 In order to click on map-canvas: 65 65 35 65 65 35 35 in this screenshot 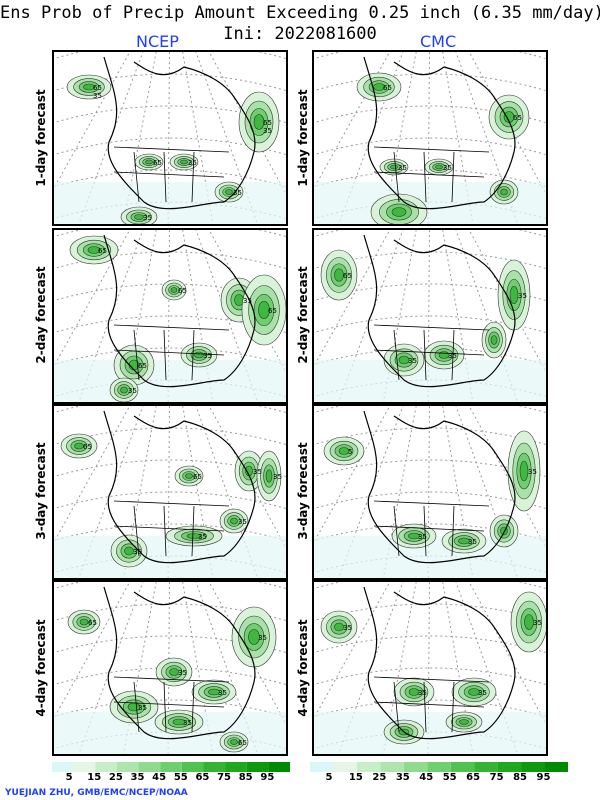, I will do `click(170, 316)`.